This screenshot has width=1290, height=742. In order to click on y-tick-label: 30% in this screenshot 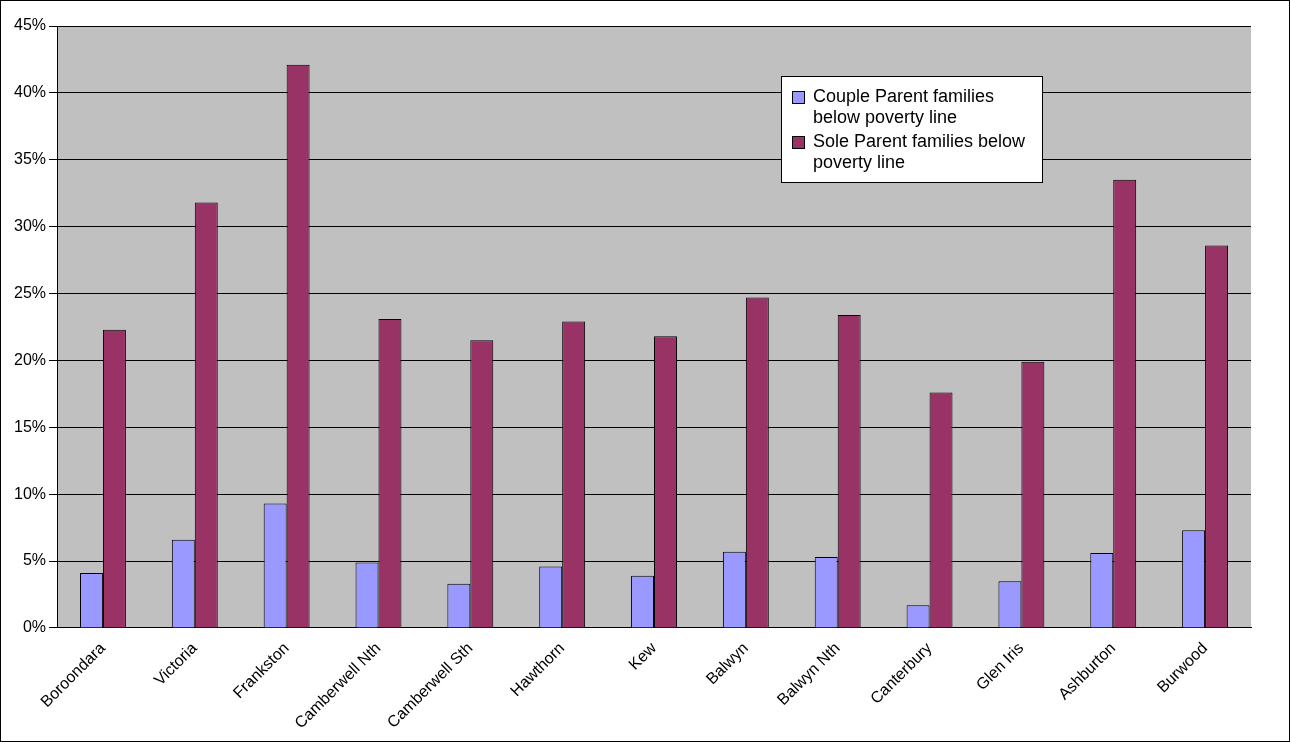, I will do `click(30, 226)`.